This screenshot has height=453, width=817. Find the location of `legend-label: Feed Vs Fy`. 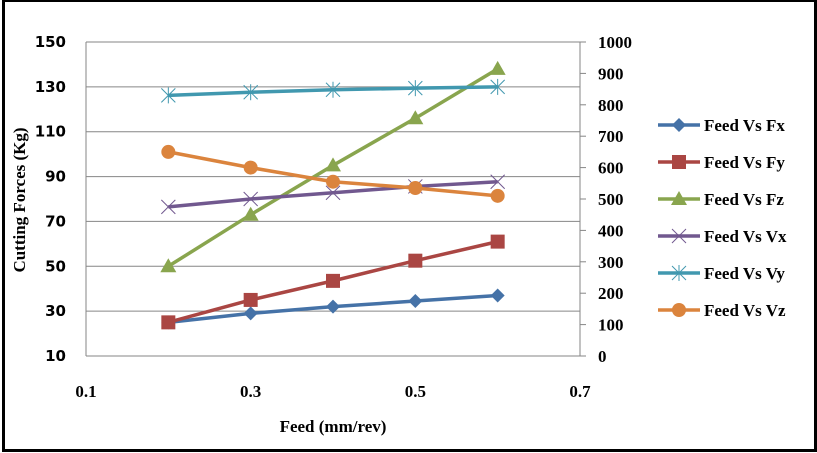

legend-label: Feed Vs Fy is located at coordinates (744, 162).